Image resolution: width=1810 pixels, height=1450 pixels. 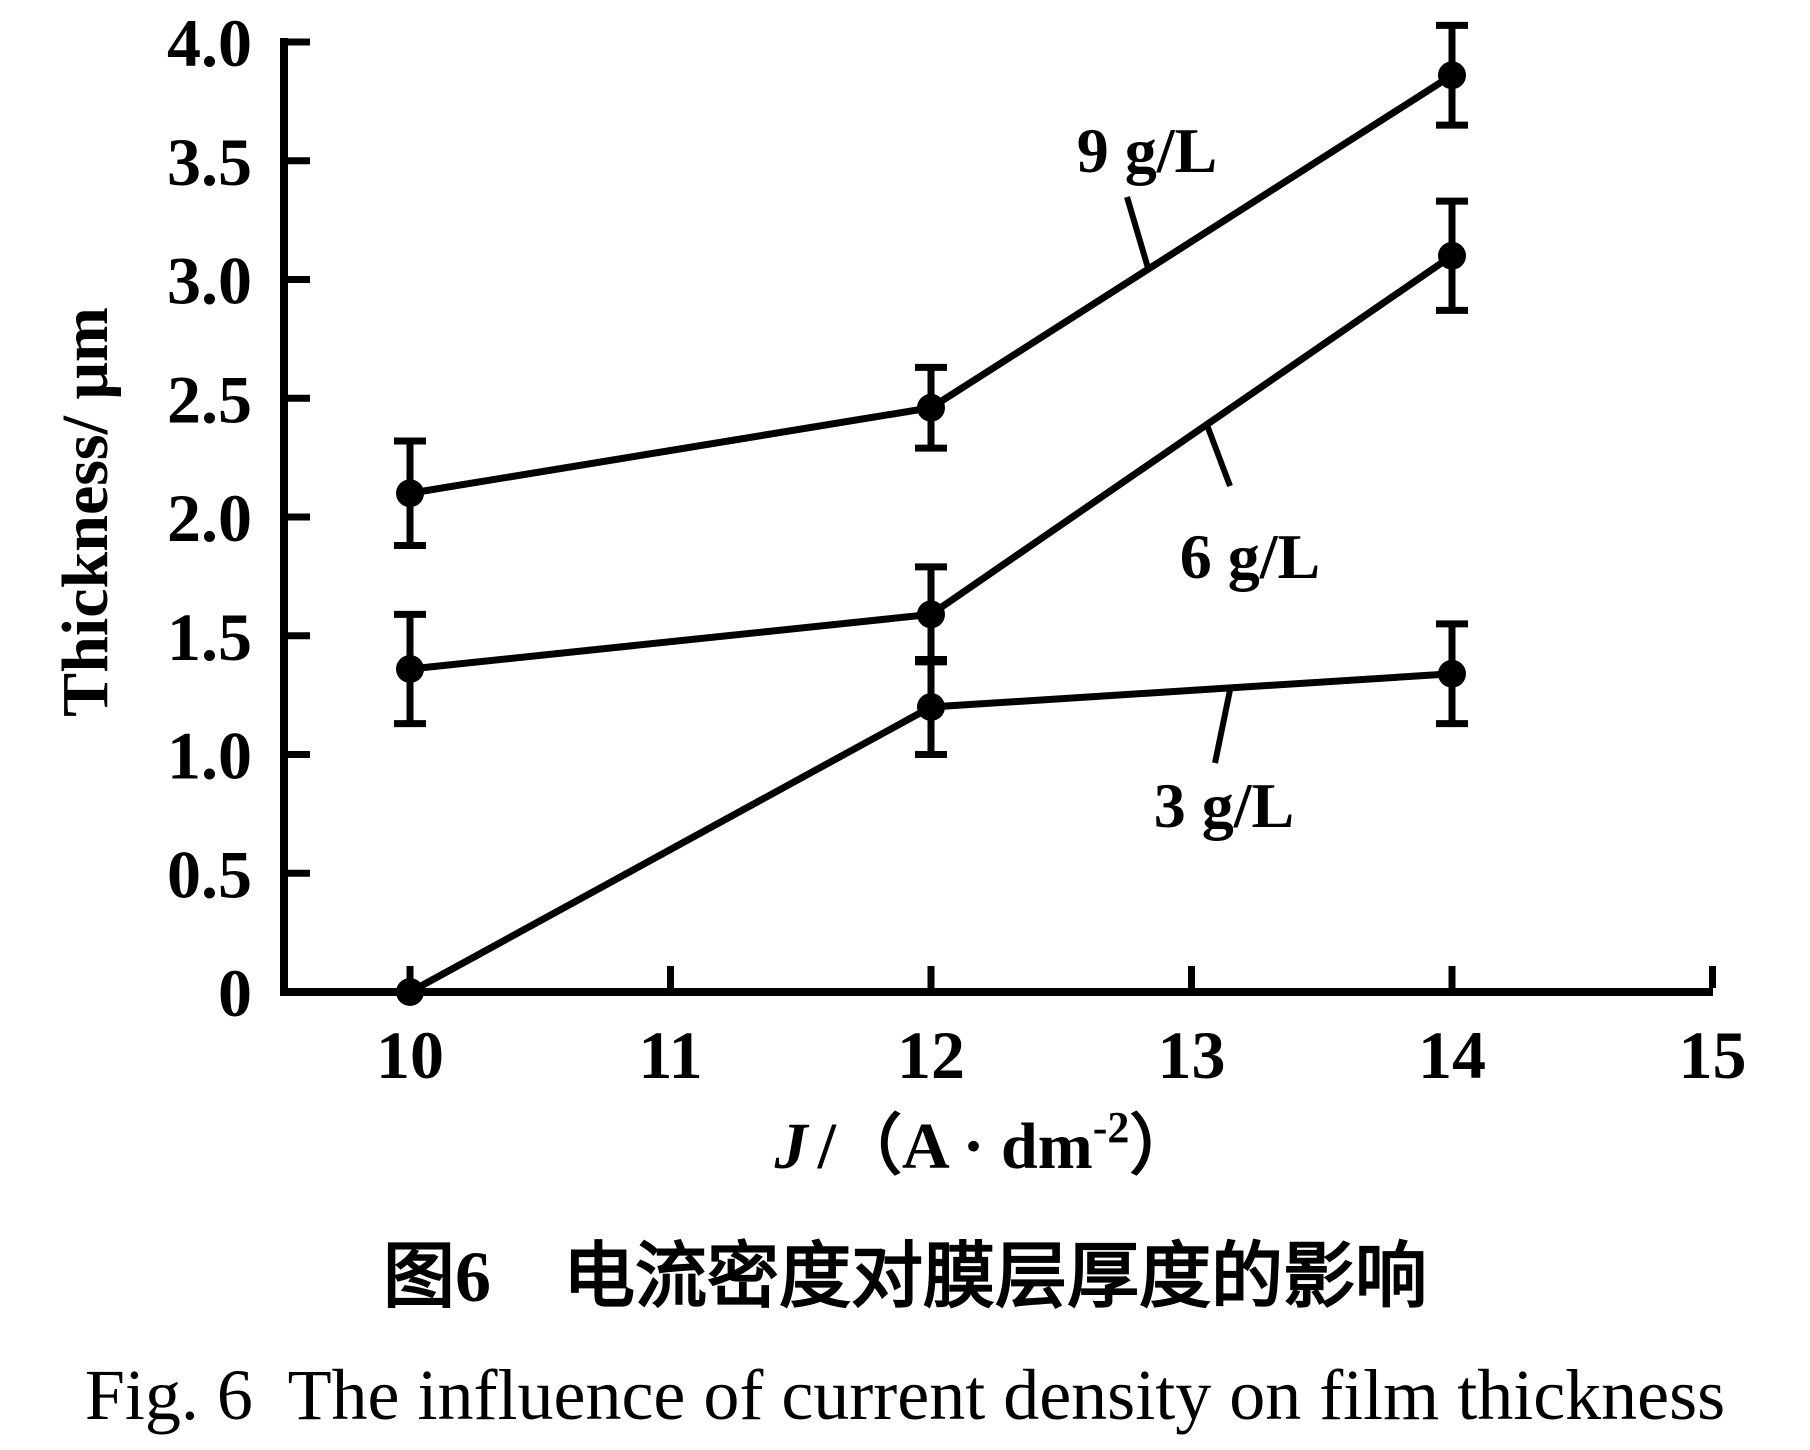 What do you see at coordinates (235, 993) in the screenshot?
I see `y-tick-label: 0` at bounding box center [235, 993].